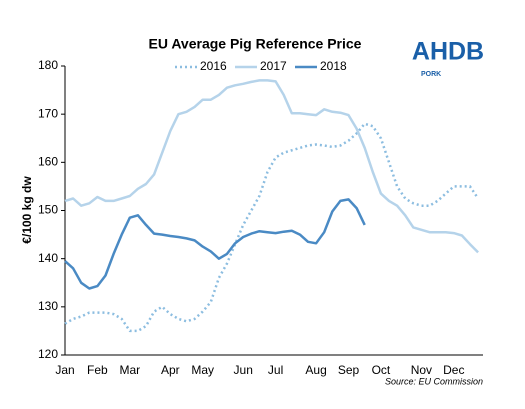 The image size is (525, 409). I want to click on legend-label: 2018, so click(333, 66).